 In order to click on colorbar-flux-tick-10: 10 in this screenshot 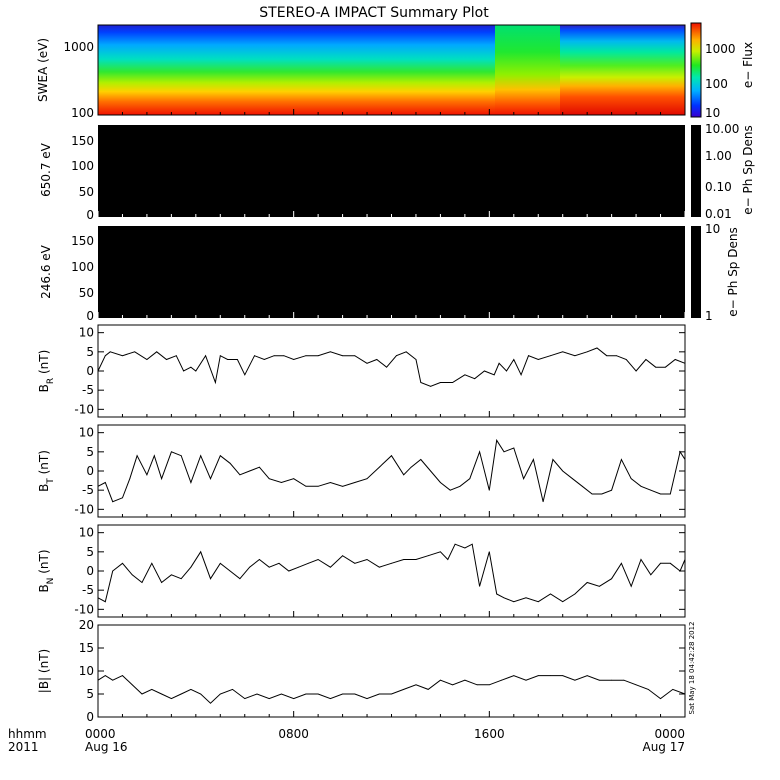, I will do `click(712, 113)`.